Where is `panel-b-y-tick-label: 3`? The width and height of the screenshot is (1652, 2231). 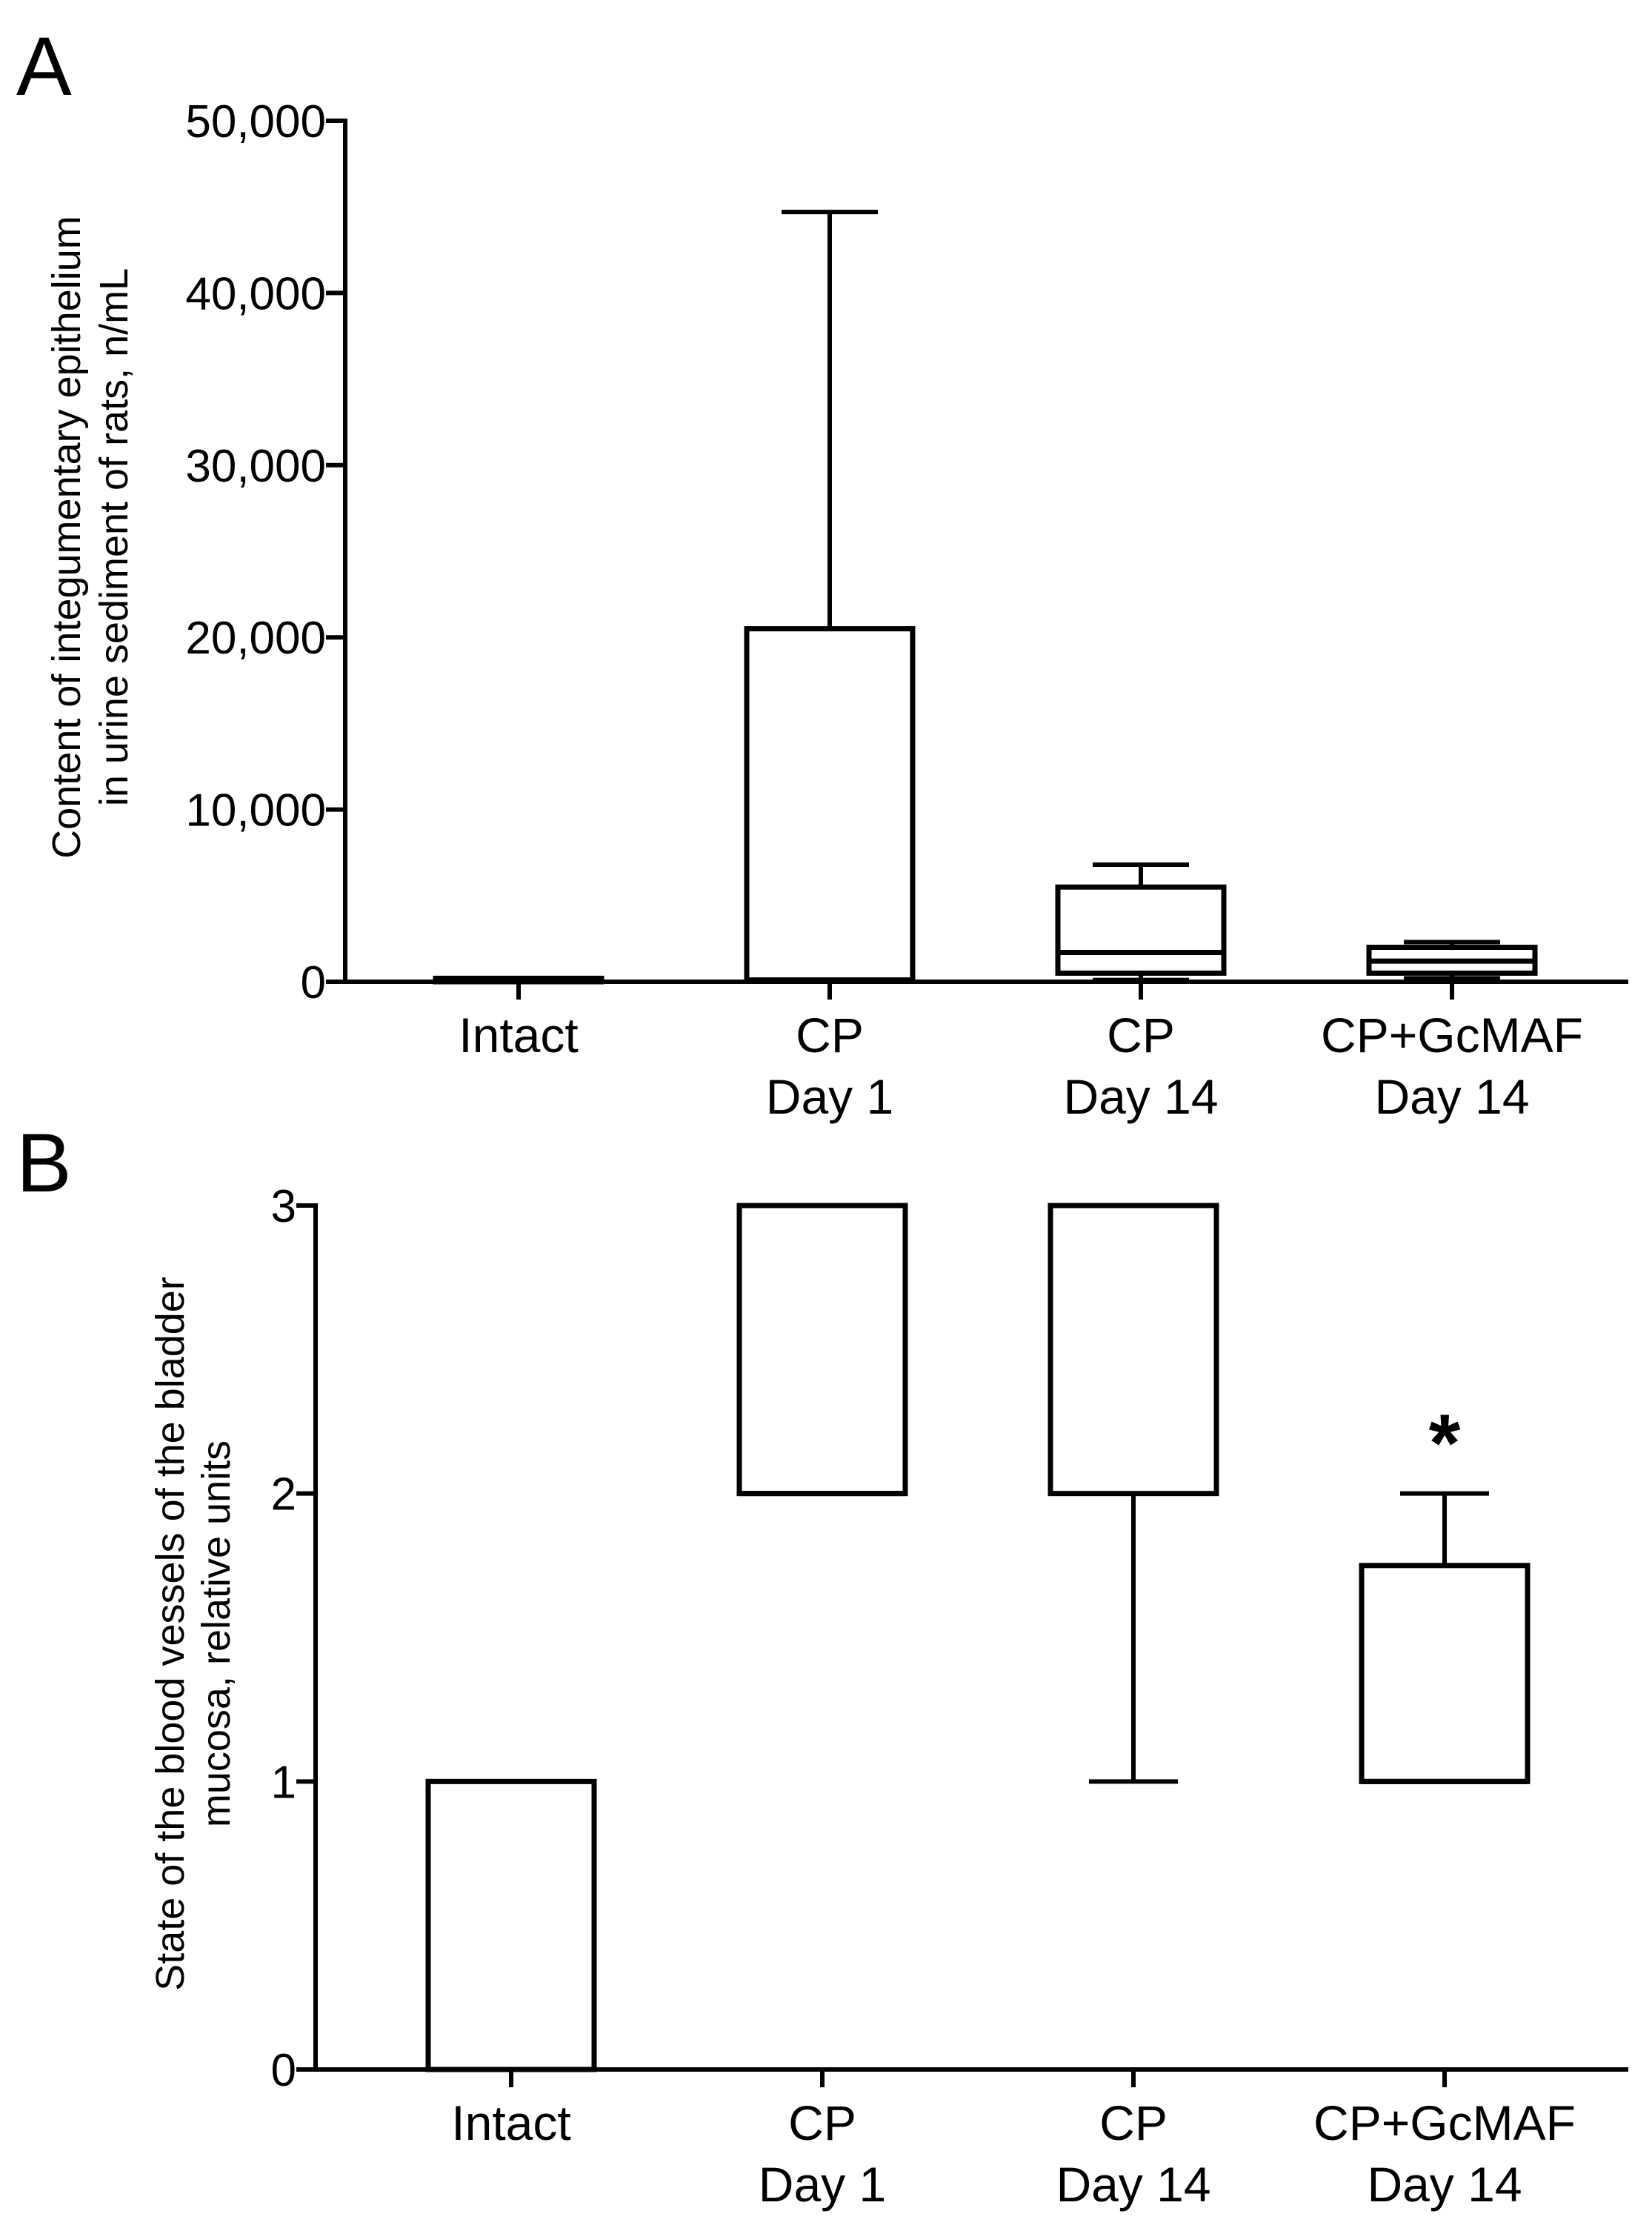 panel-b-y-tick-label: 3 is located at coordinates (283, 1206).